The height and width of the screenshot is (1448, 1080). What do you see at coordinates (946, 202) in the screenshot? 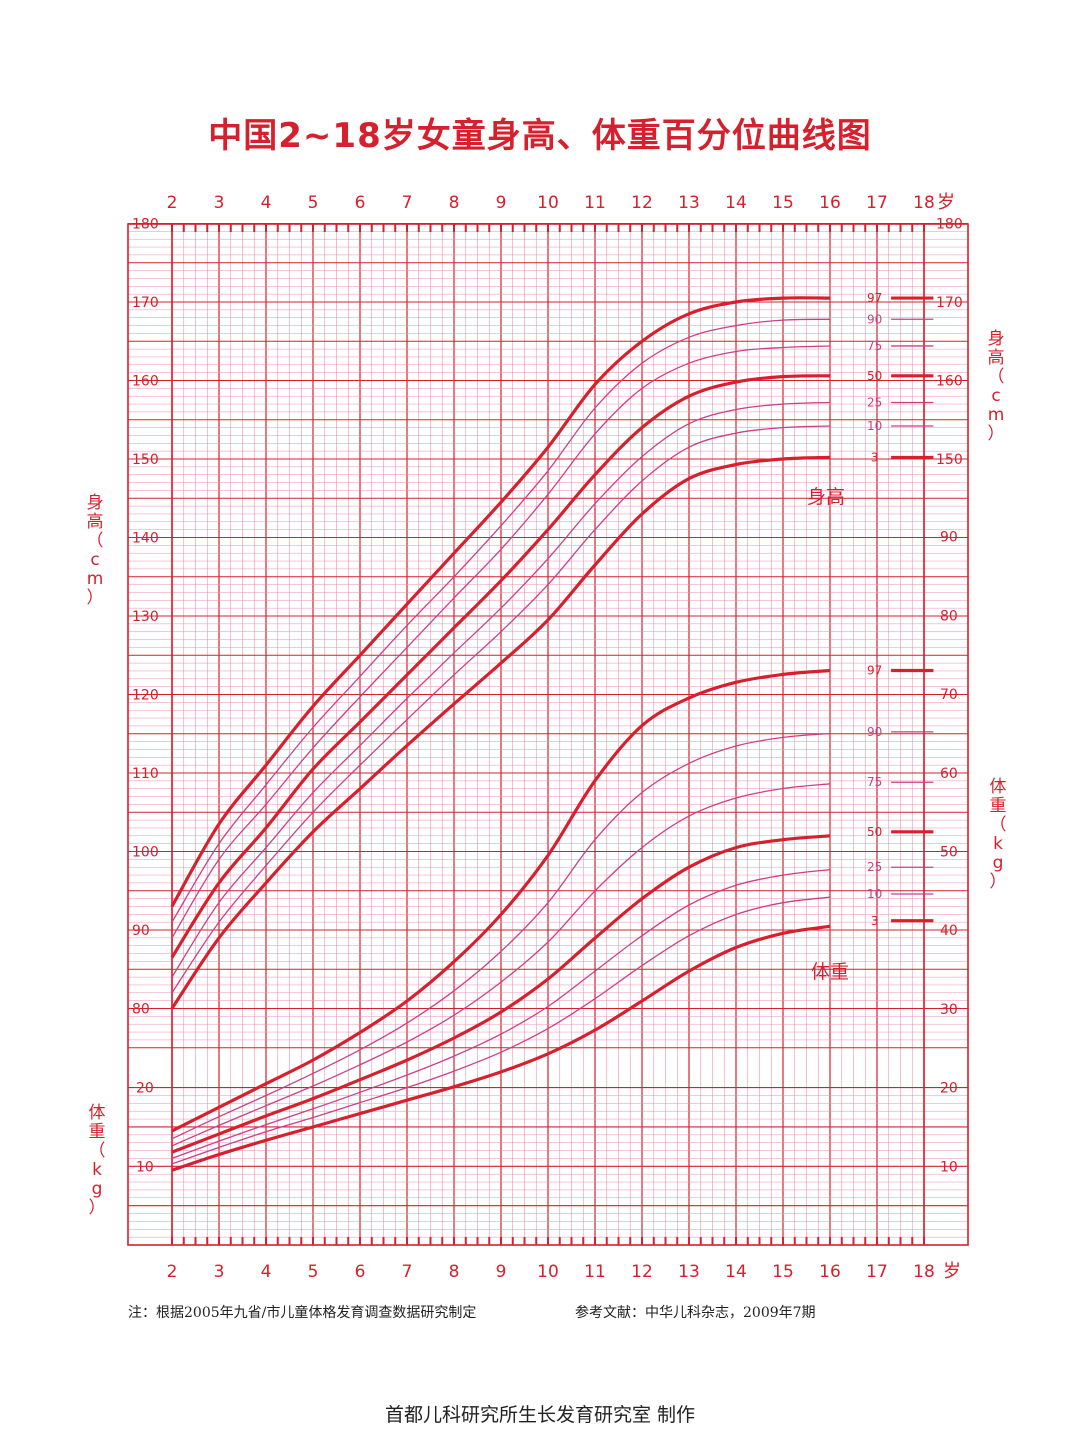
I see `x-unit-label-top: 岁` at bounding box center [946, 202].